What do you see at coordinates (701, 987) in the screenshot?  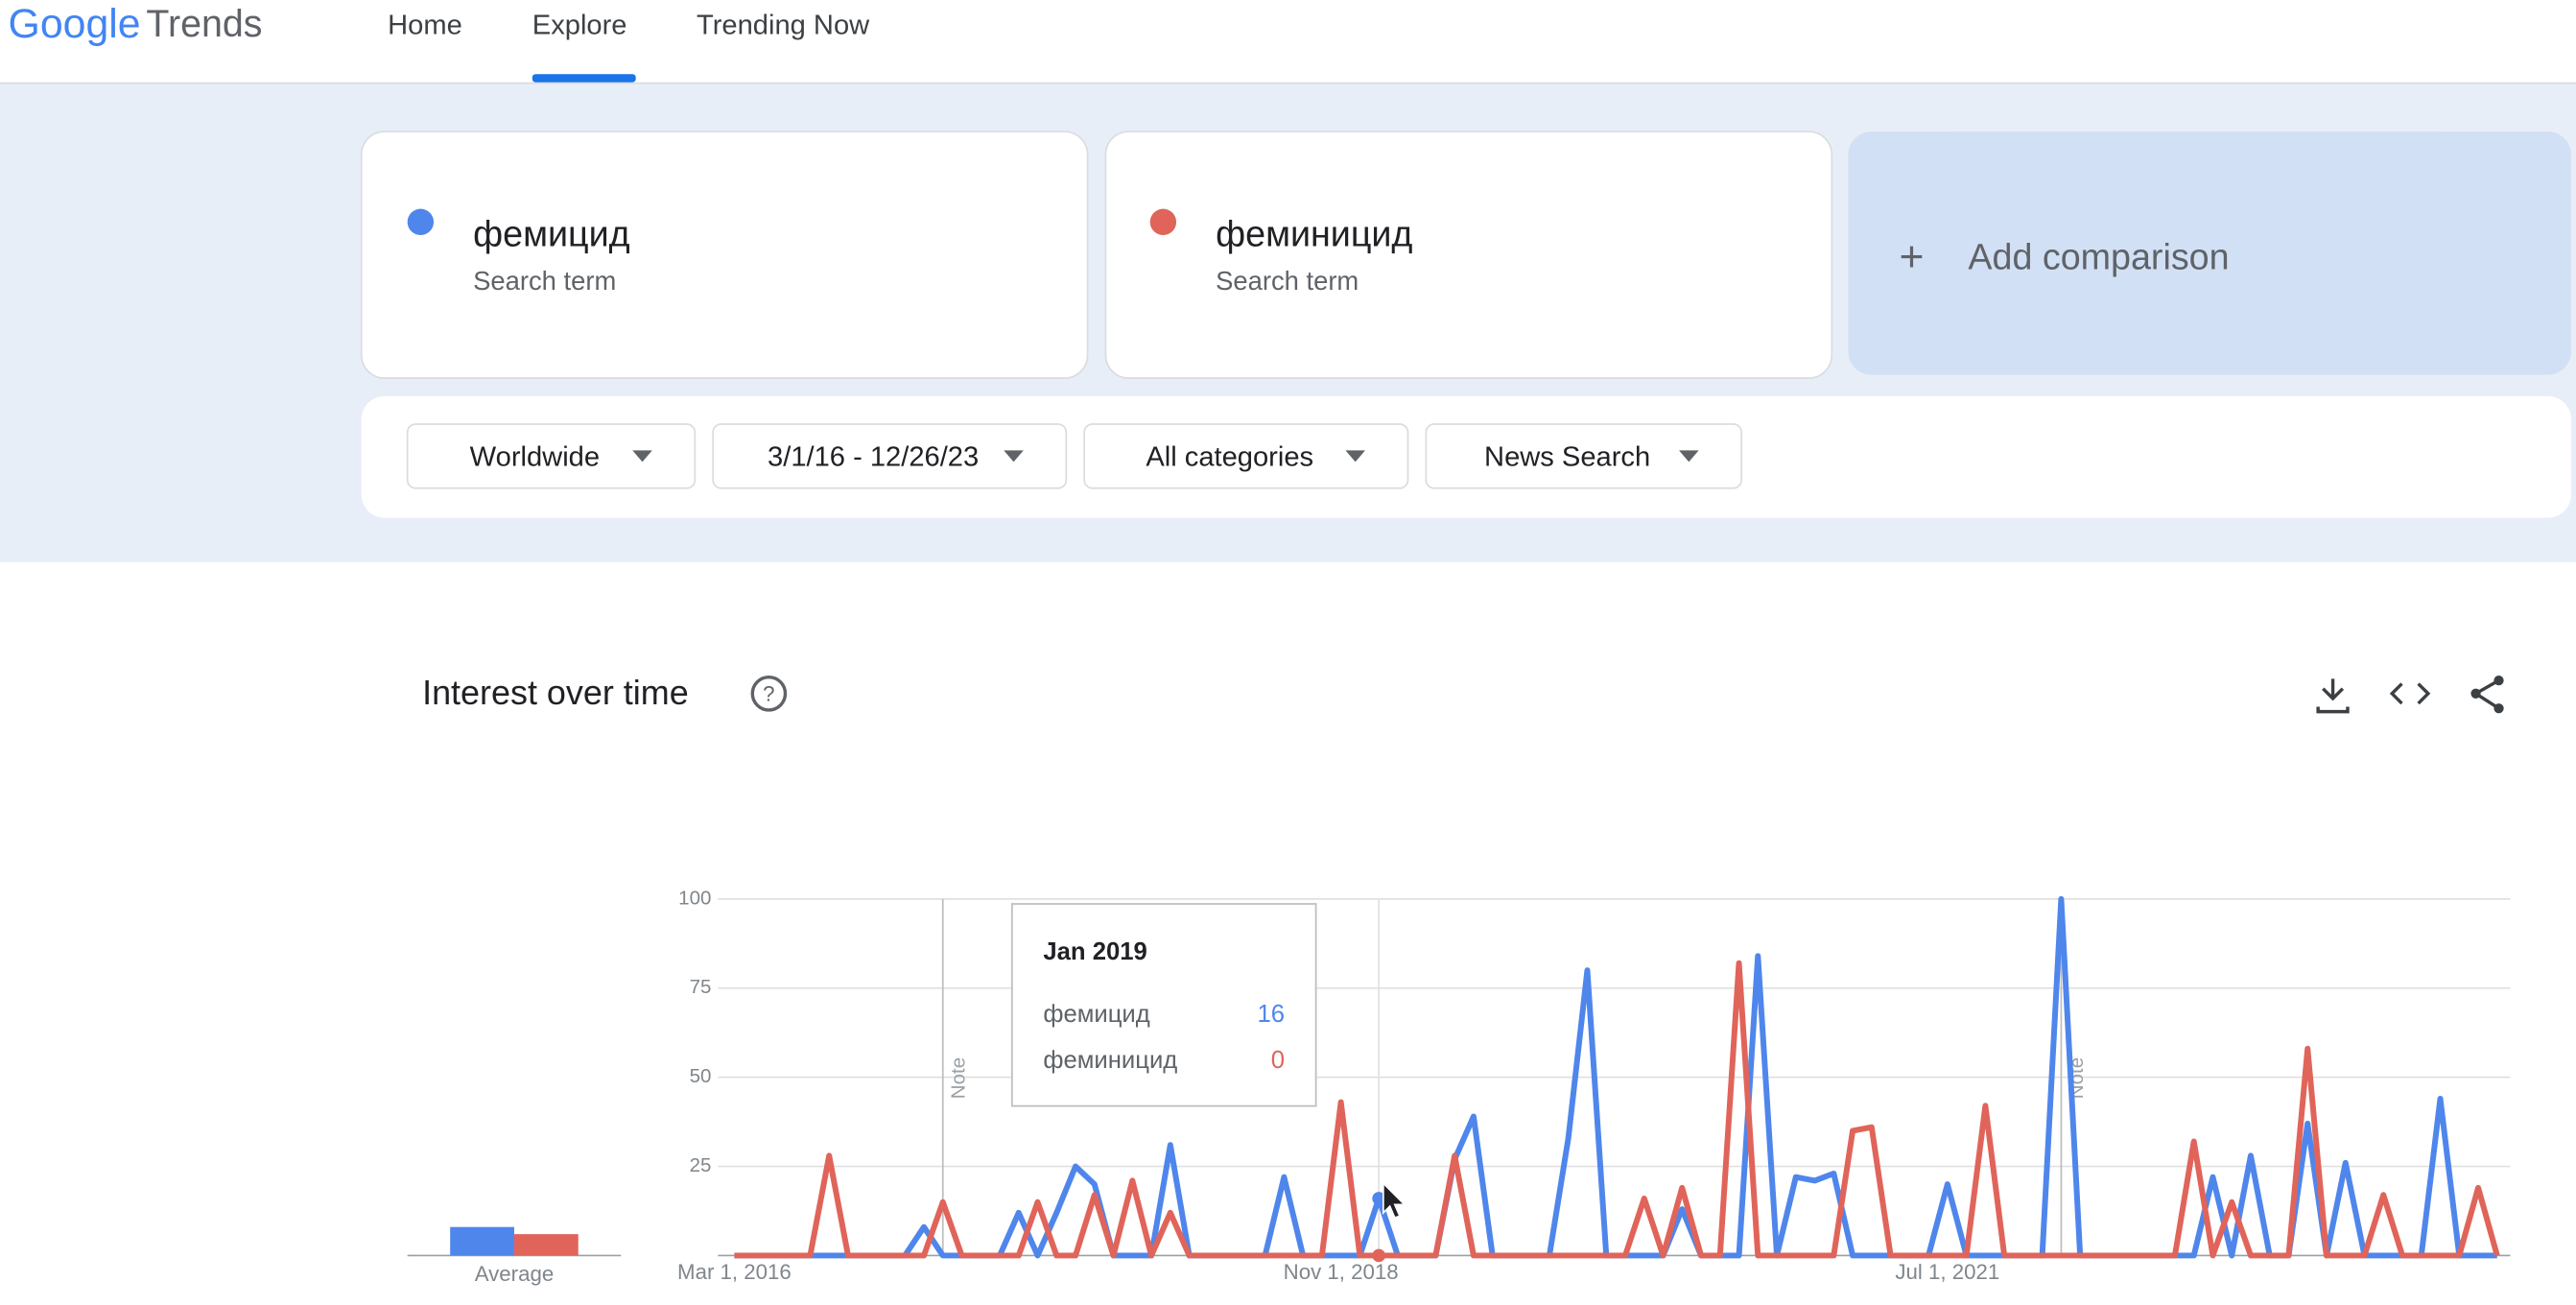 I see `y-tick-label: 75` at bounding box center [701, 987].